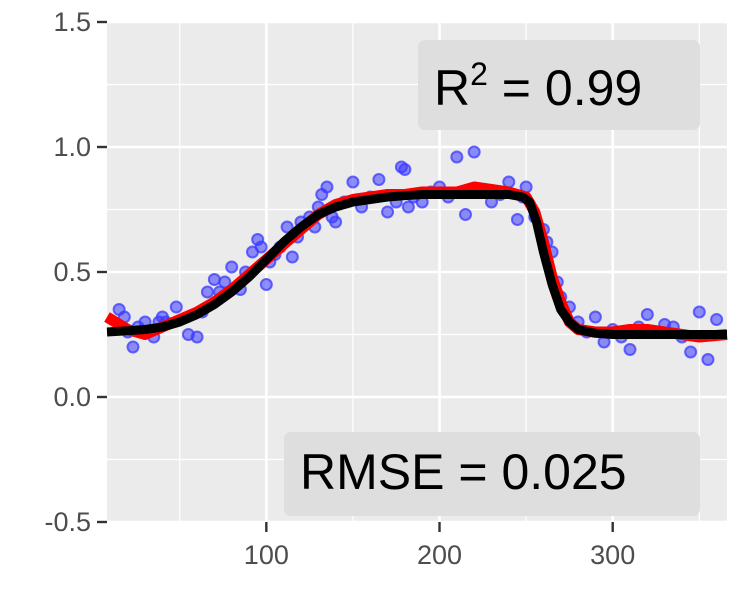  Describe the element at coordinates (72, 22) in the screenshot. I see `y-tick-label: 1.5` at that location.